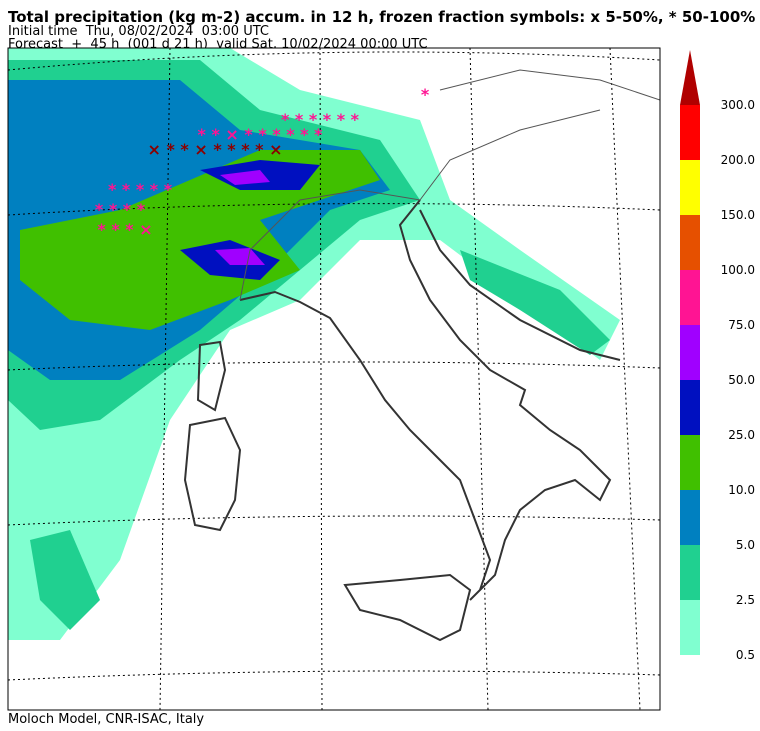 Image resolution: width=760 pixels, height=731 pixels. Describe the element at coordinates (745, 545) in the screenshot. I see `colorbar-label: 5.0` at that location.